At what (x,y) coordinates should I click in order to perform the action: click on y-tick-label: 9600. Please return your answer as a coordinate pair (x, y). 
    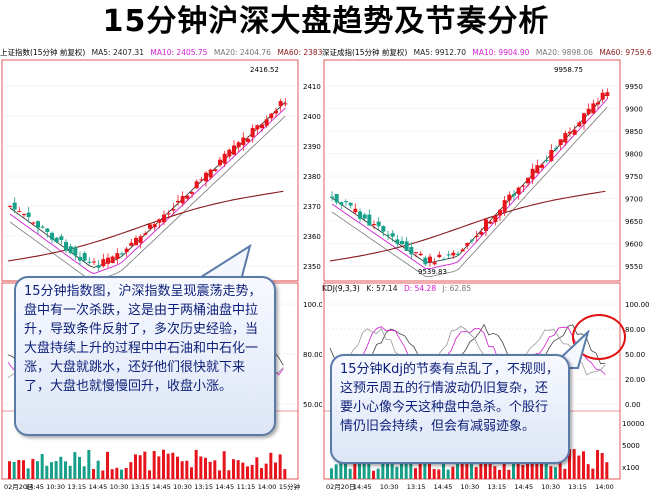
    Looking at the image, I should click on (634, 245).